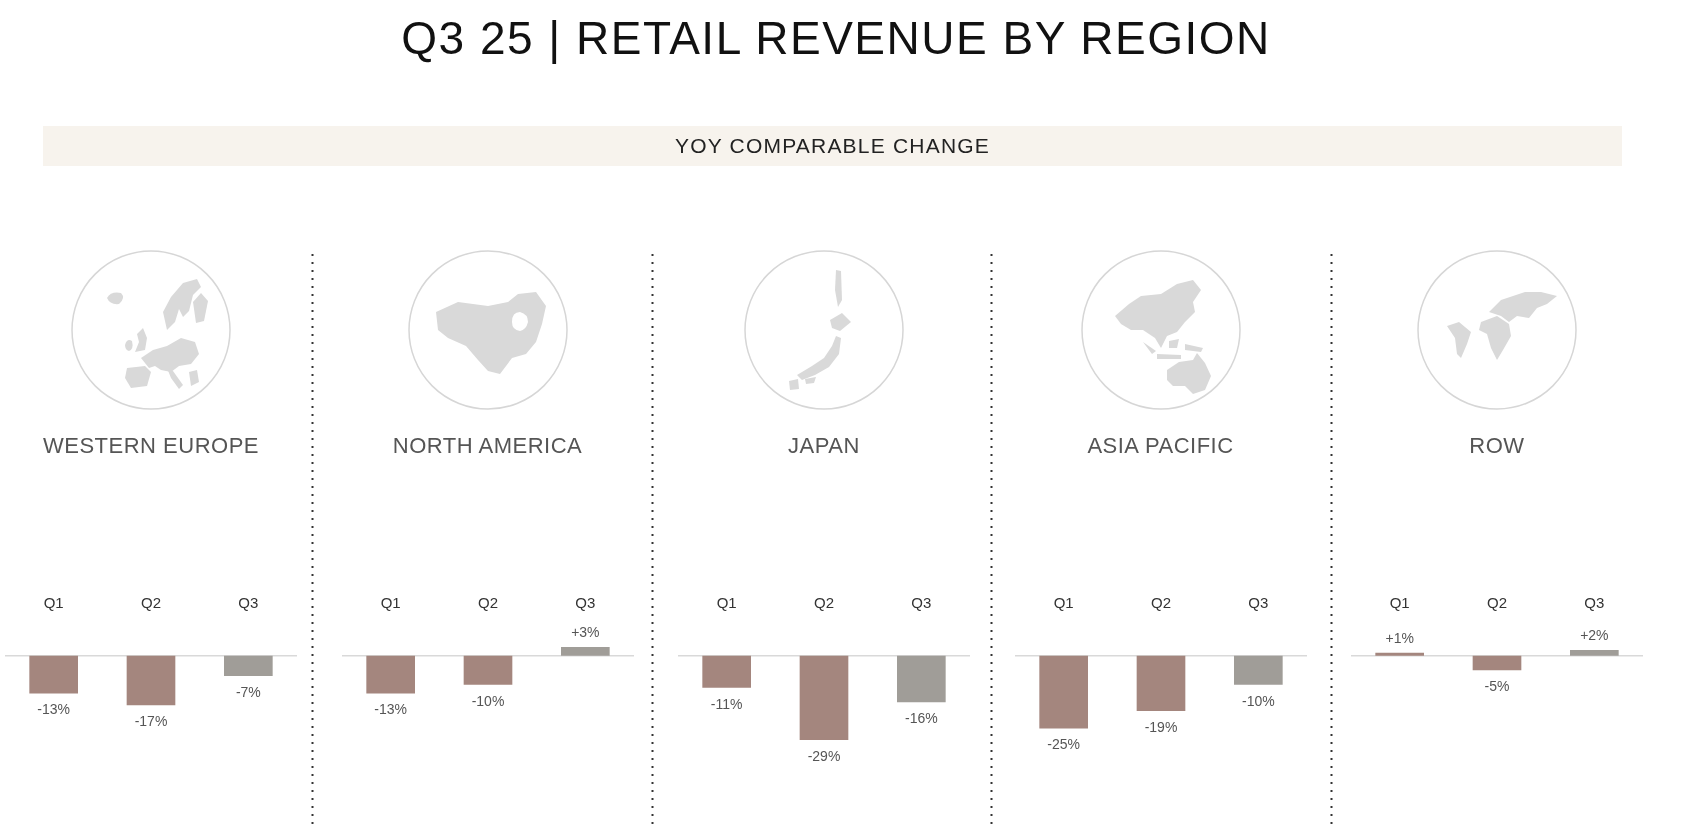  What do you see at coordinates (1497, 686) in the screenshot?
I see `data-label: -5%` at bounding box center [1497, 686].